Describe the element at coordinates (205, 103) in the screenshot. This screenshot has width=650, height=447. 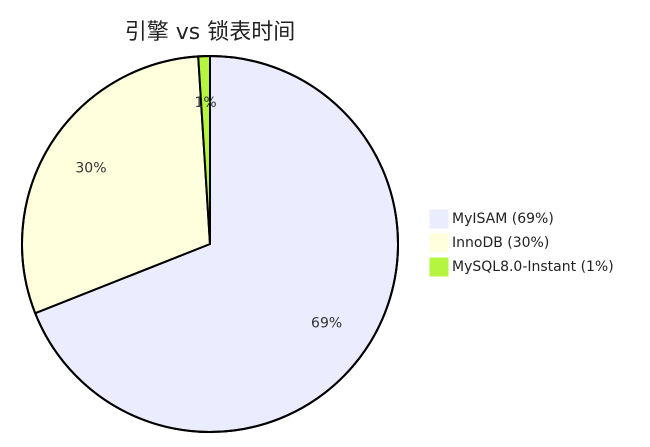
I see `slice-label: 1%` at that location.